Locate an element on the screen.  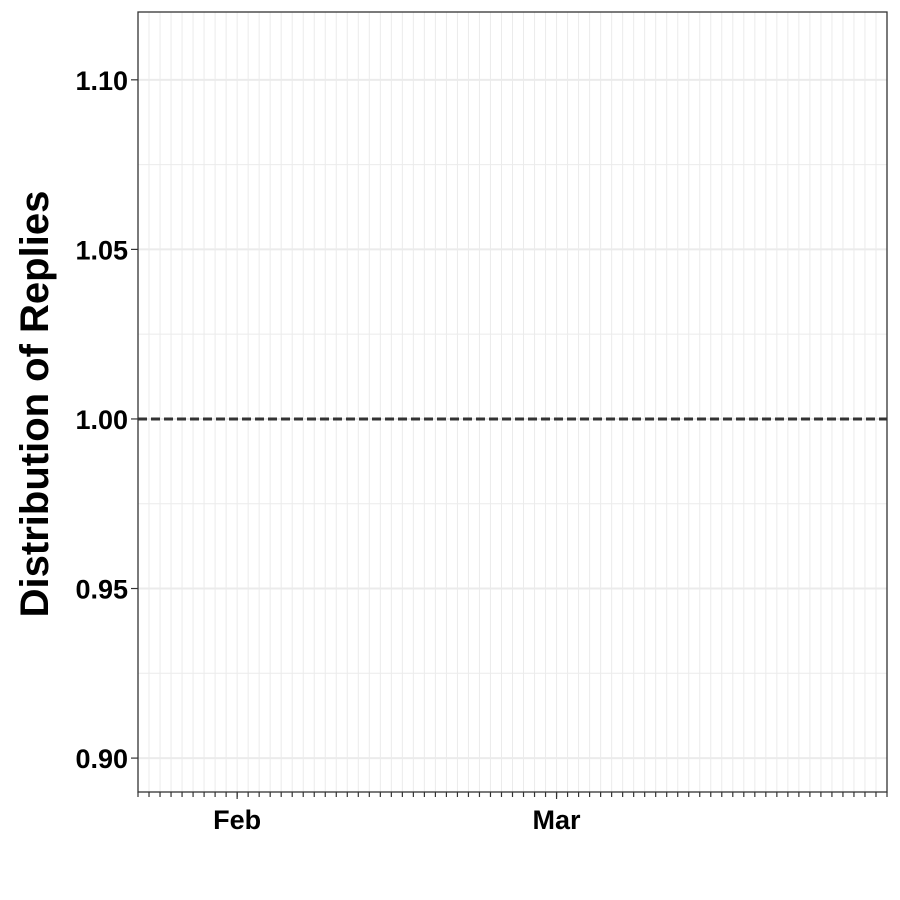
y-tick-label: 1.00 is located at coordinates (101, 420).